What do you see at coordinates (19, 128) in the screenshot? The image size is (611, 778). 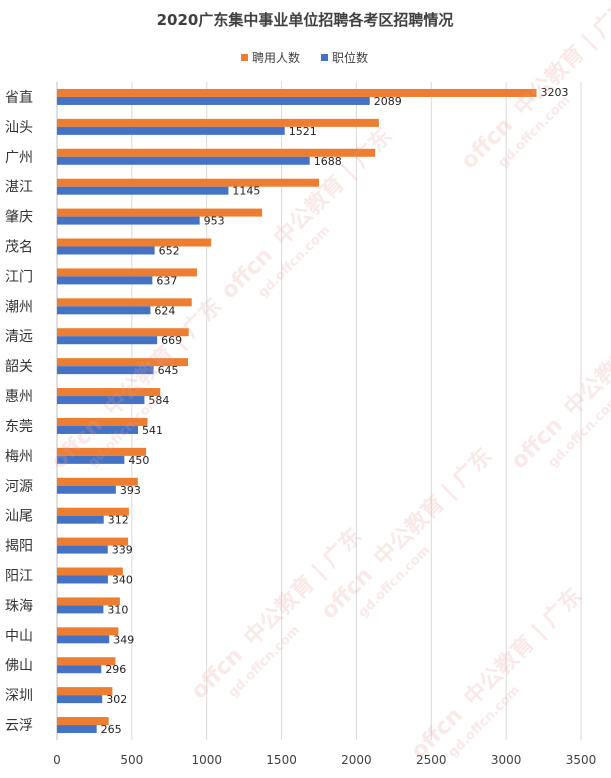 I see `category-label: 汕头` at bounding box center [19, 128].